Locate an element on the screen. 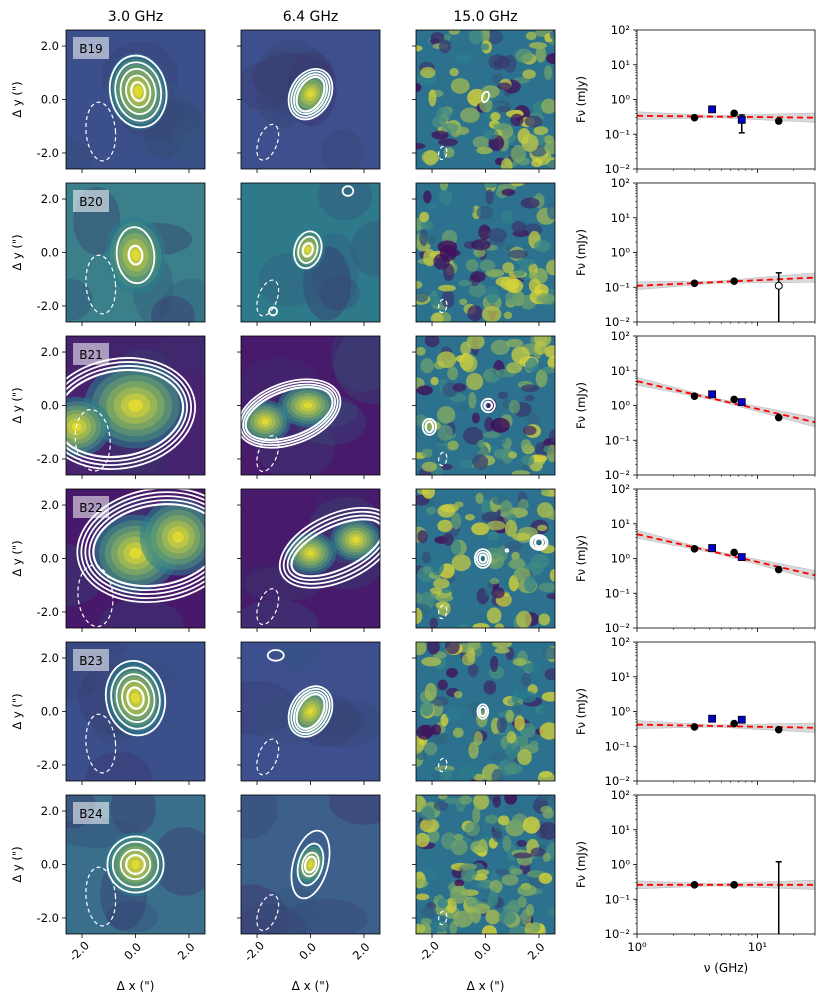 This screenshot has width=830, height=999. map-y-axis-label: Δ y (") is located at coordinates (17, 711).